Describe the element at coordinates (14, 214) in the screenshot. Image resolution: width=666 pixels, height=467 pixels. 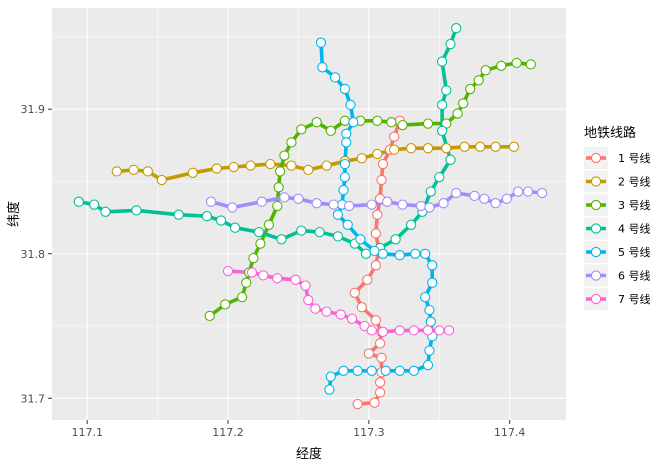
I see `y-axis-title: 纬度` at that location.